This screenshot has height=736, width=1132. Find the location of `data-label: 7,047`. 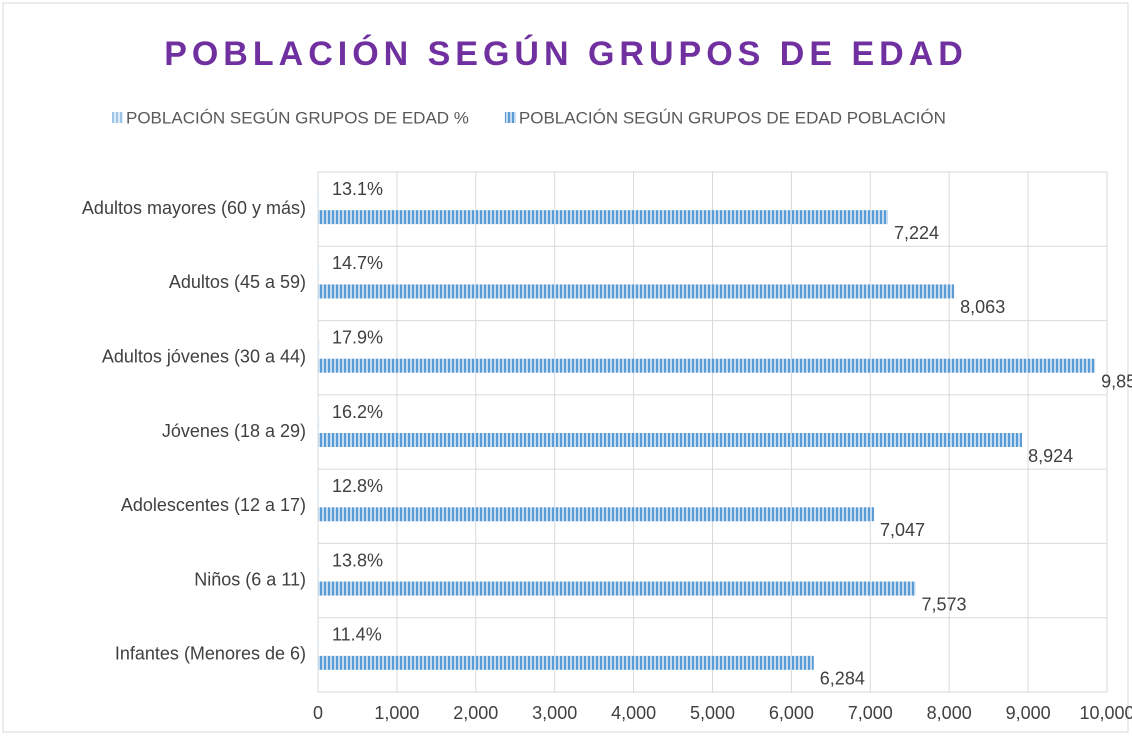

data-label: 7,047 is located at coordinates (902, 530).